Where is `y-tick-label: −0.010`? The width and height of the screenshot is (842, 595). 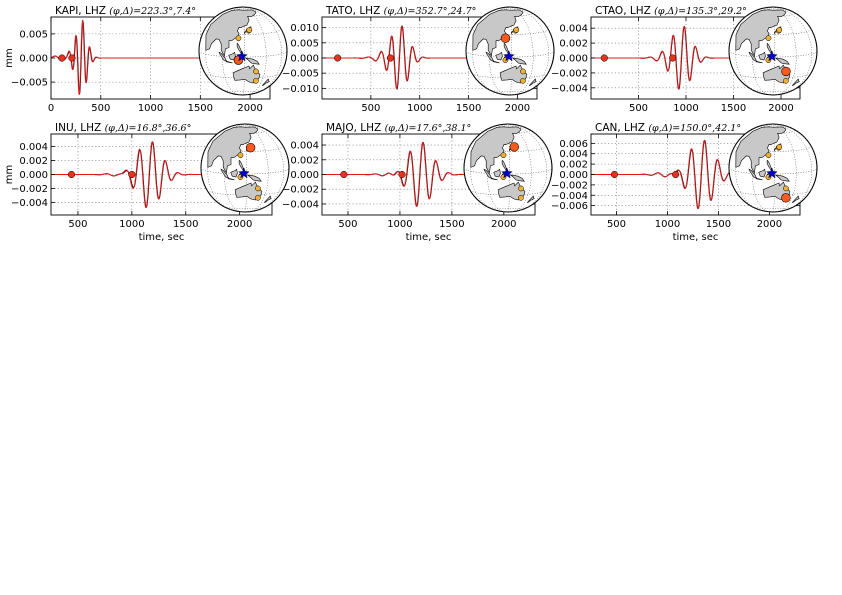 y-tick-label: −0.010 is located at coordinates (300, 89).